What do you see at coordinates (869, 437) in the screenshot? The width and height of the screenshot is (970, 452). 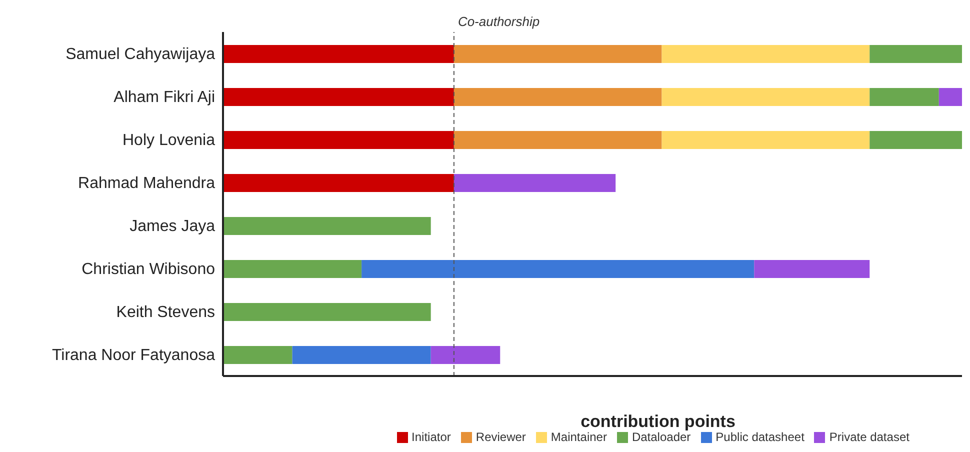 I see `legend-label: Private dataset` at bounding box center [869, 437].